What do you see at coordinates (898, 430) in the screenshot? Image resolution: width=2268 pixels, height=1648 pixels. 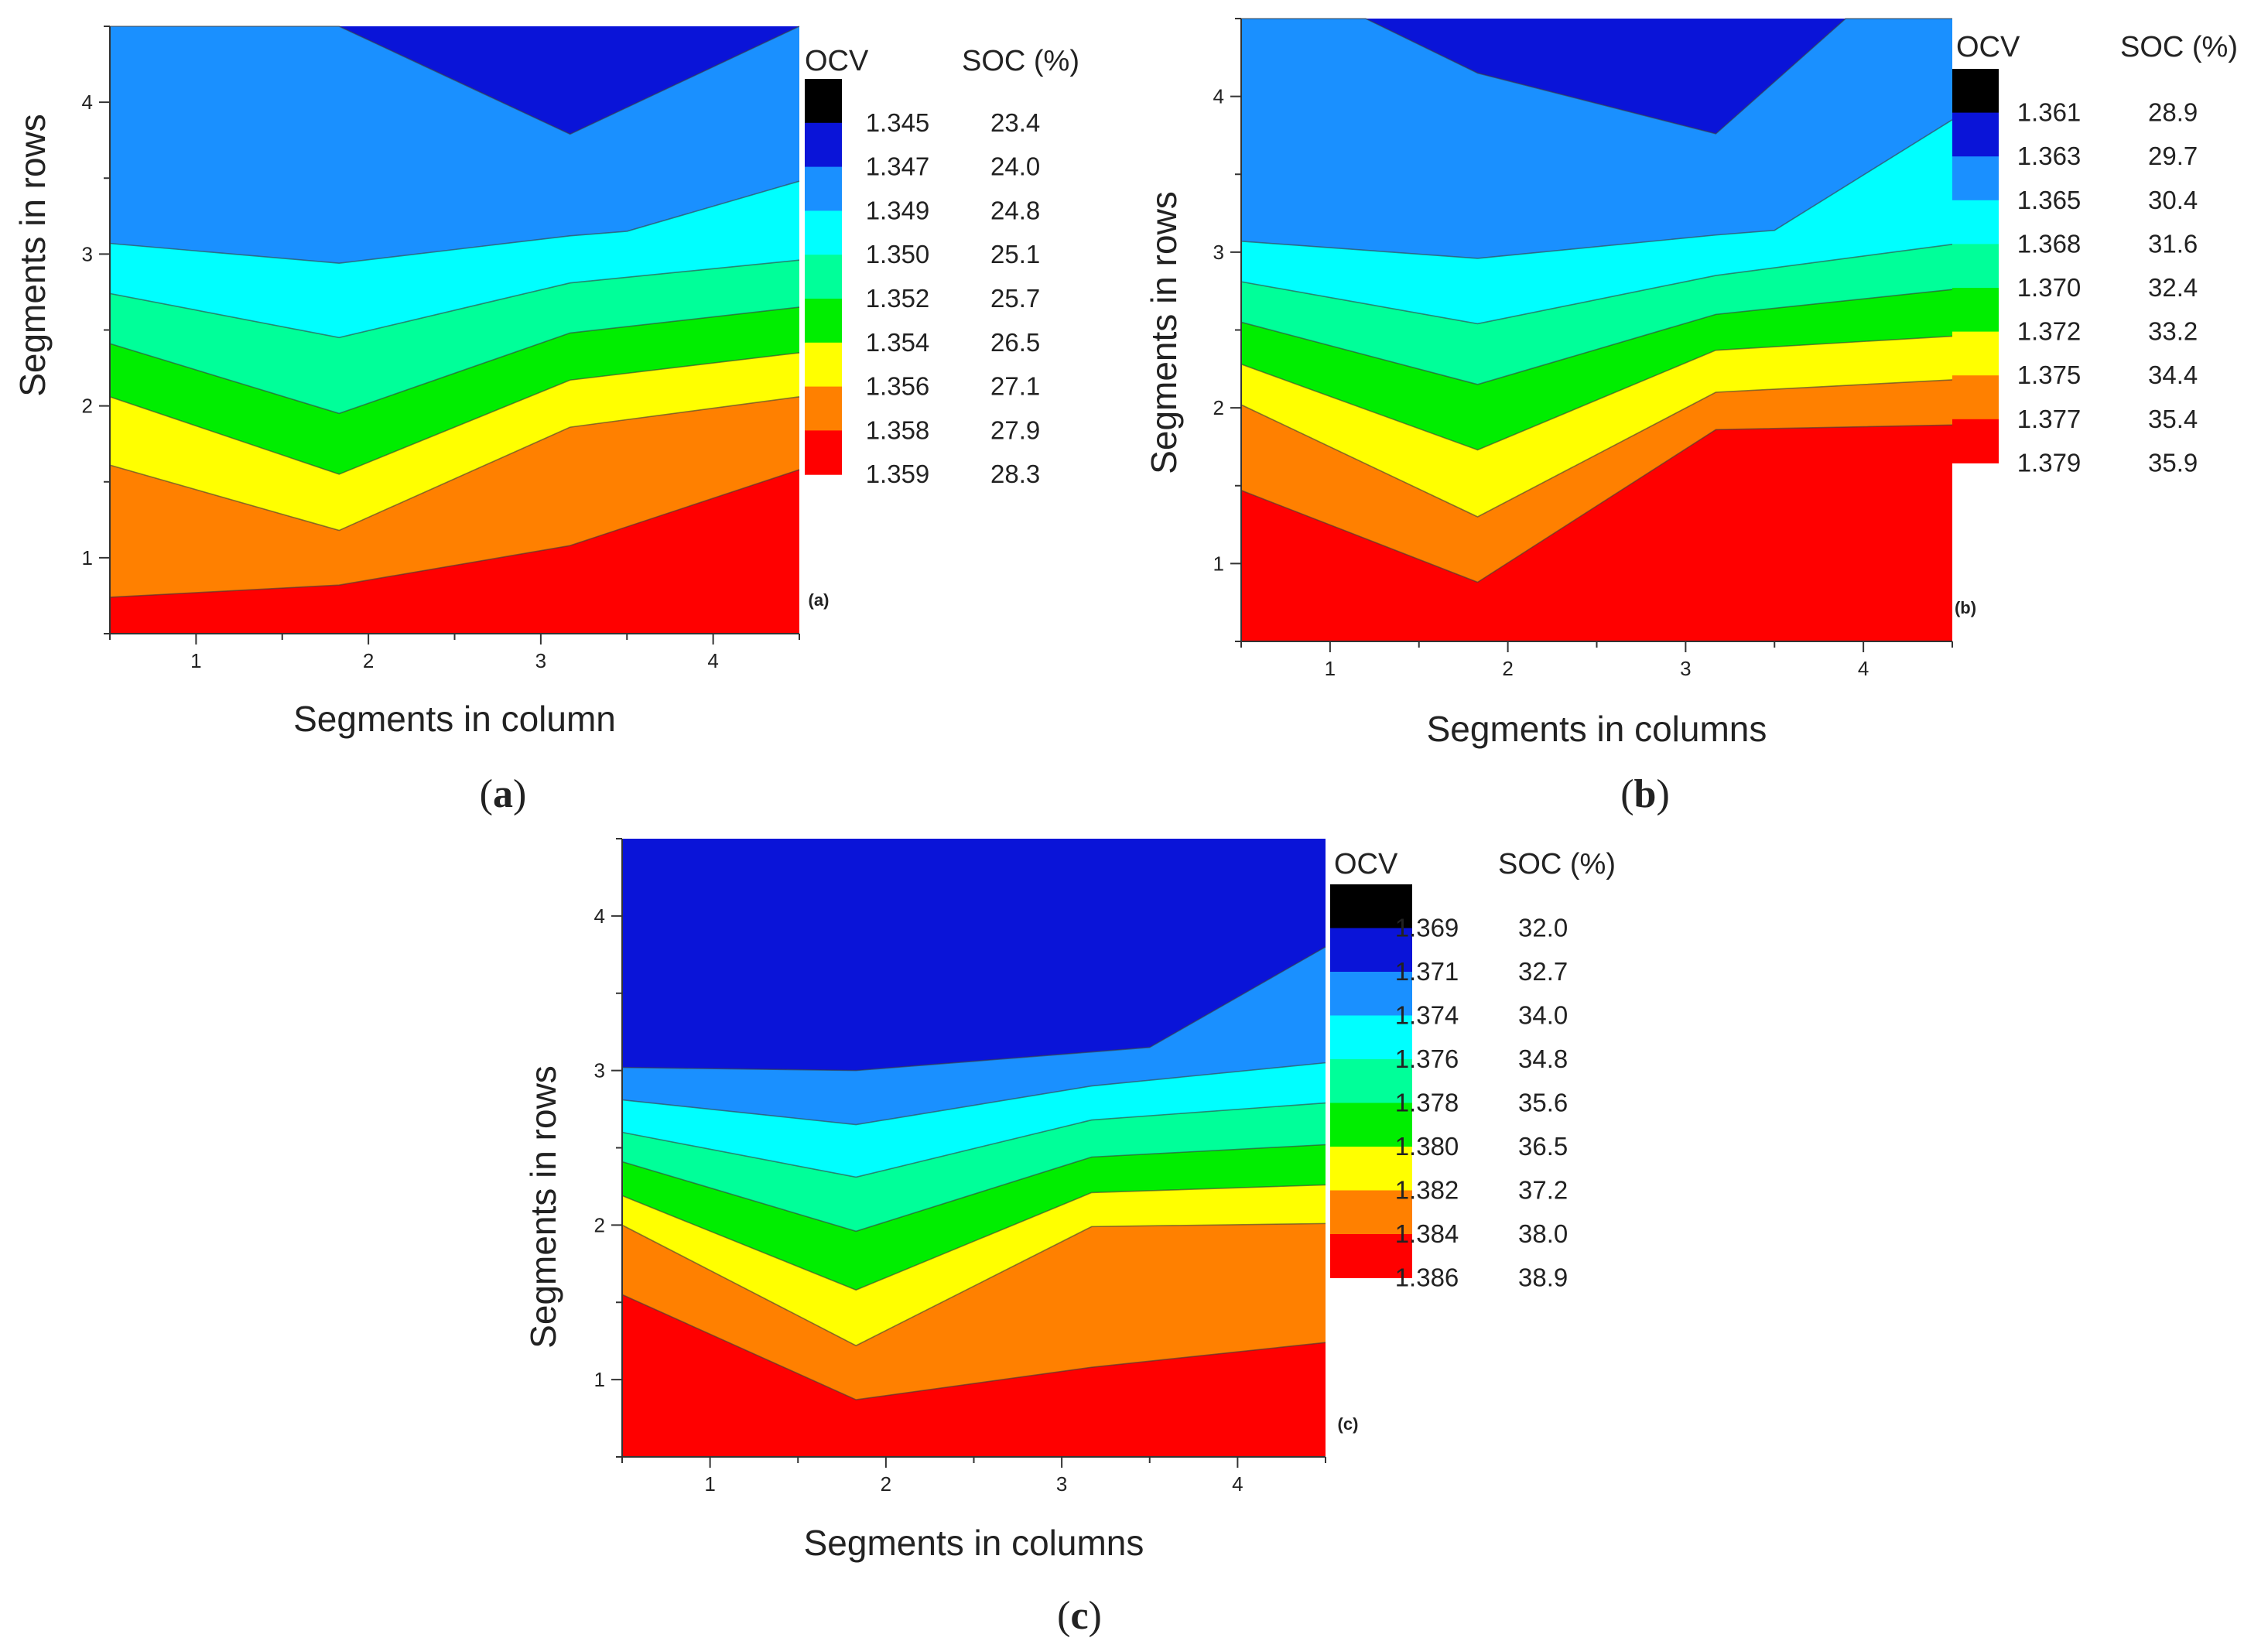 I see `legend-ocv-value: 1.358` at bounding box center [898, 430].